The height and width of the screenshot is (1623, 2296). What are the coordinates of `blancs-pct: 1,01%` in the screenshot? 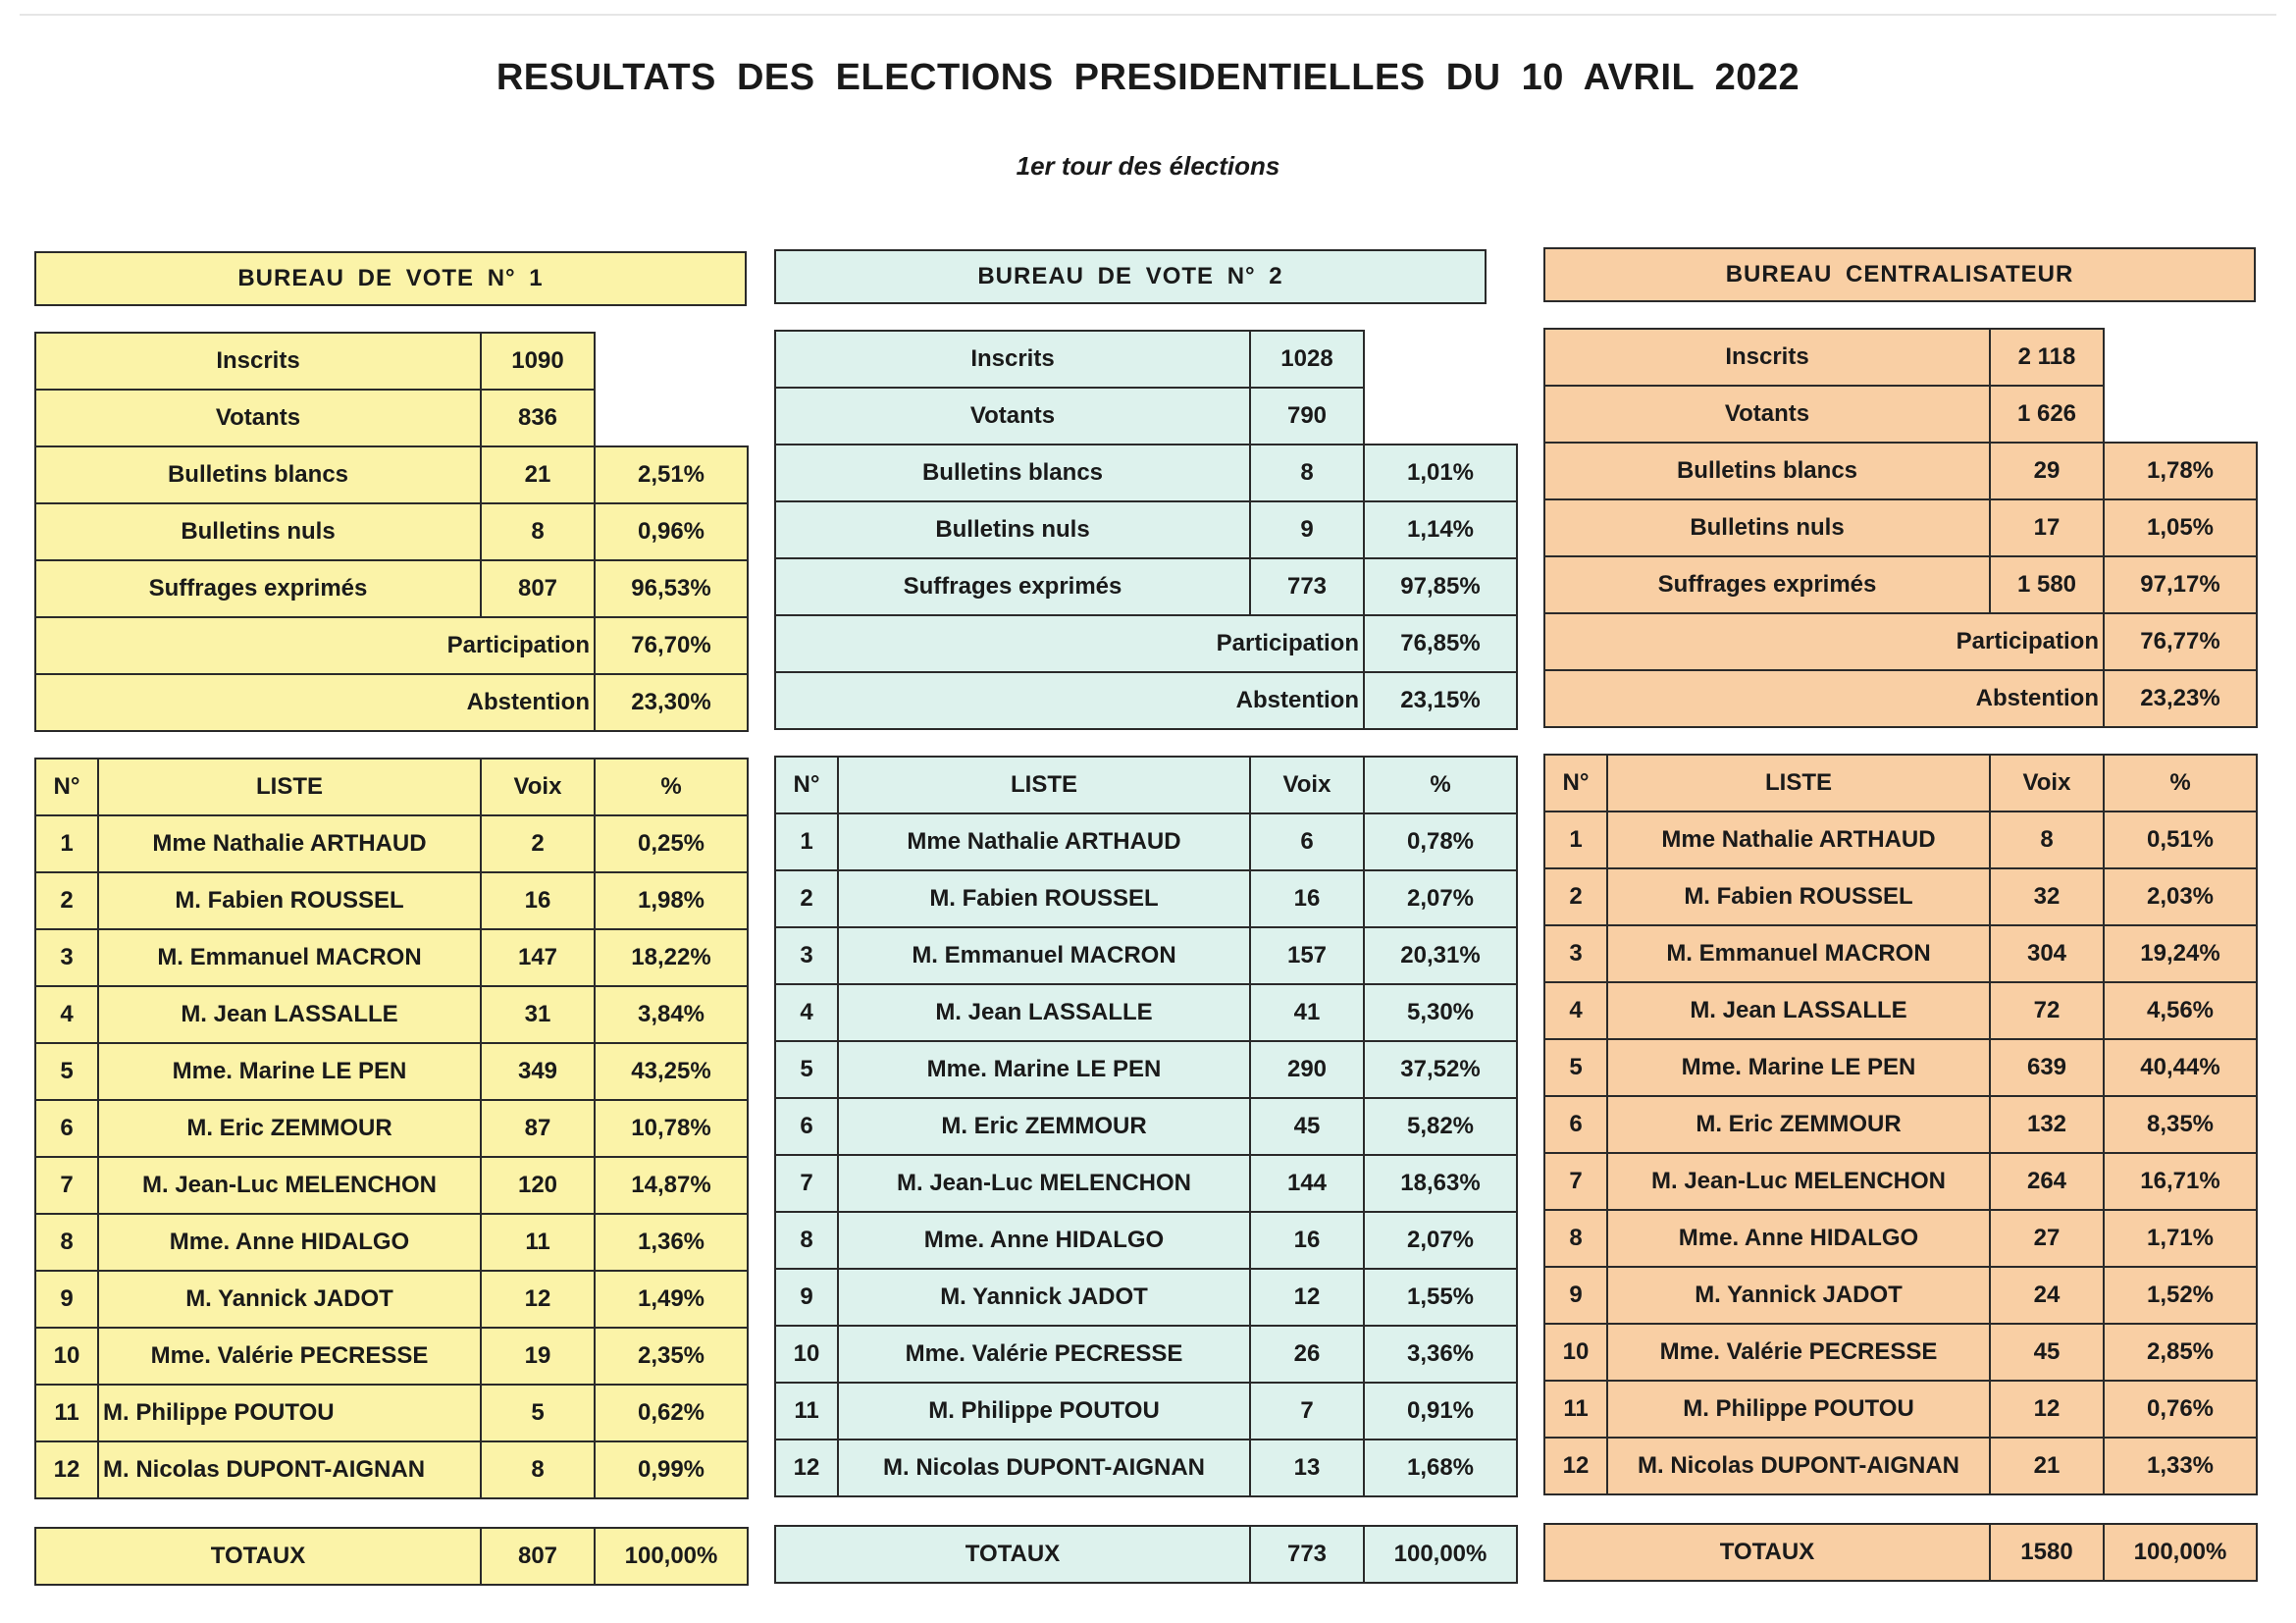 It's located at (1440, 473).